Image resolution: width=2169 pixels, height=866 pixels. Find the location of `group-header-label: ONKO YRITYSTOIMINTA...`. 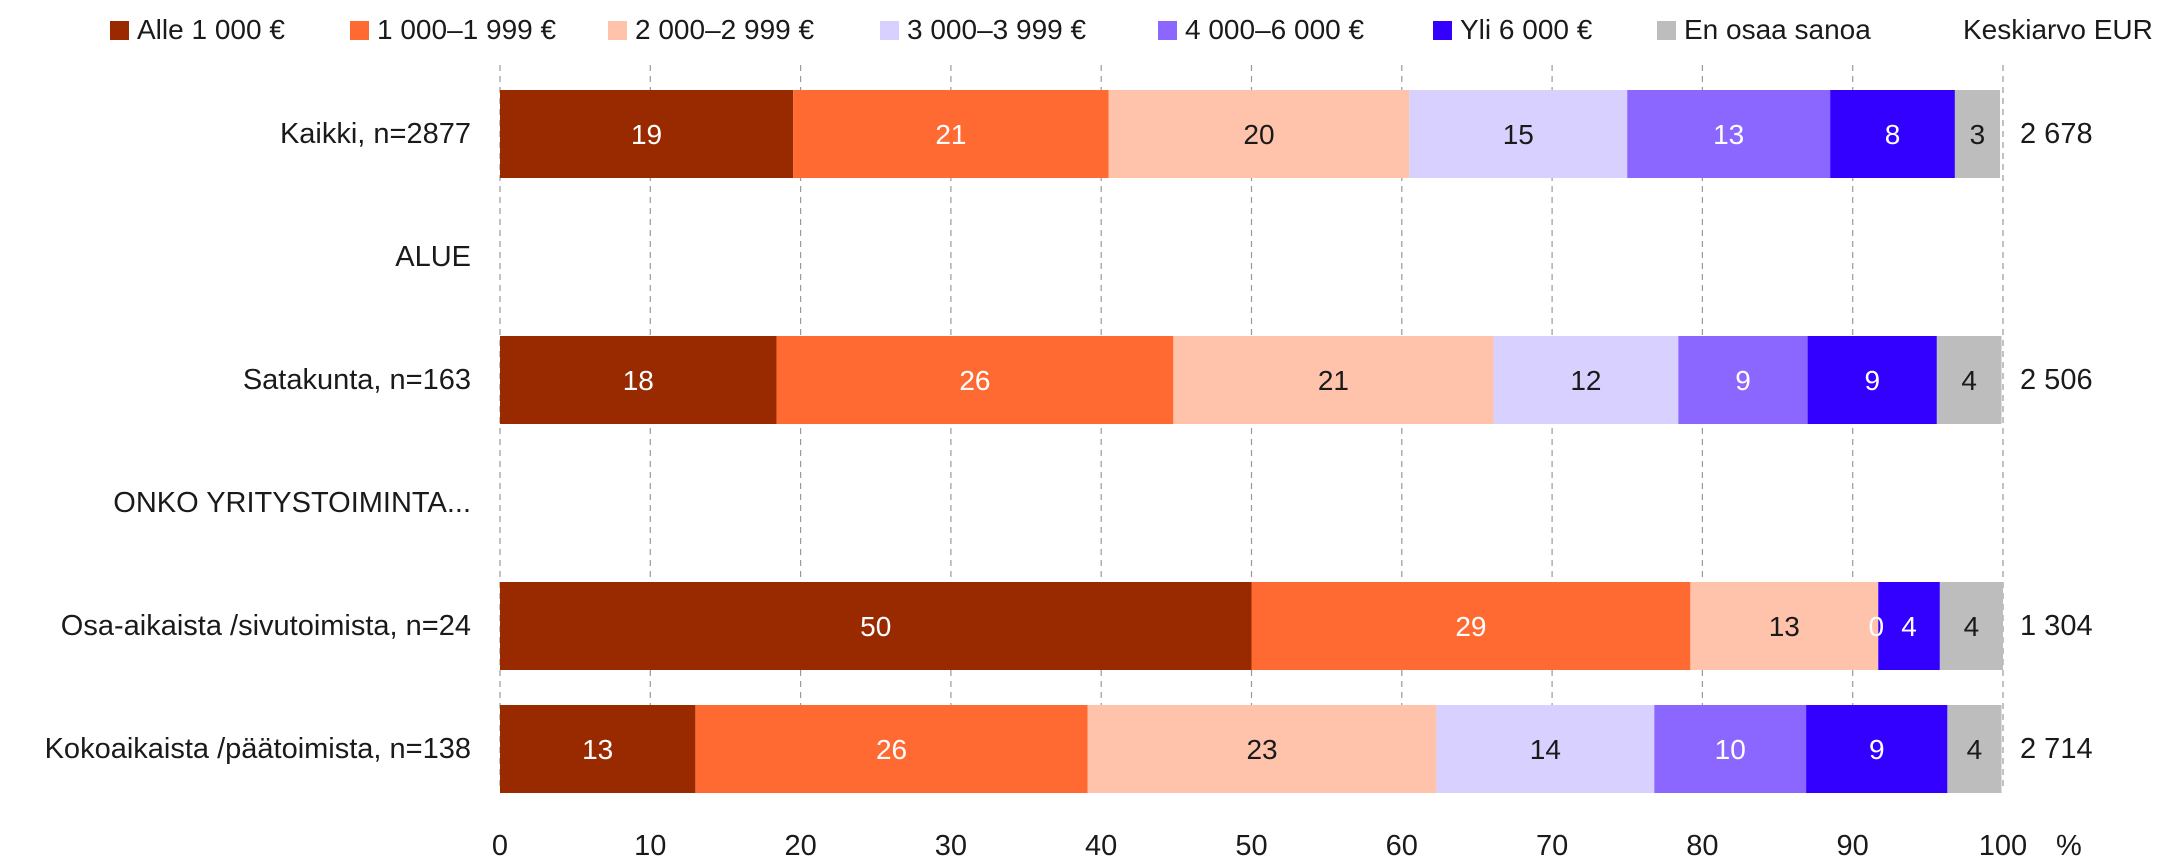

group-header-label: ONKO YRITYSTOIMINTA... is located at coordinates (292, 503).